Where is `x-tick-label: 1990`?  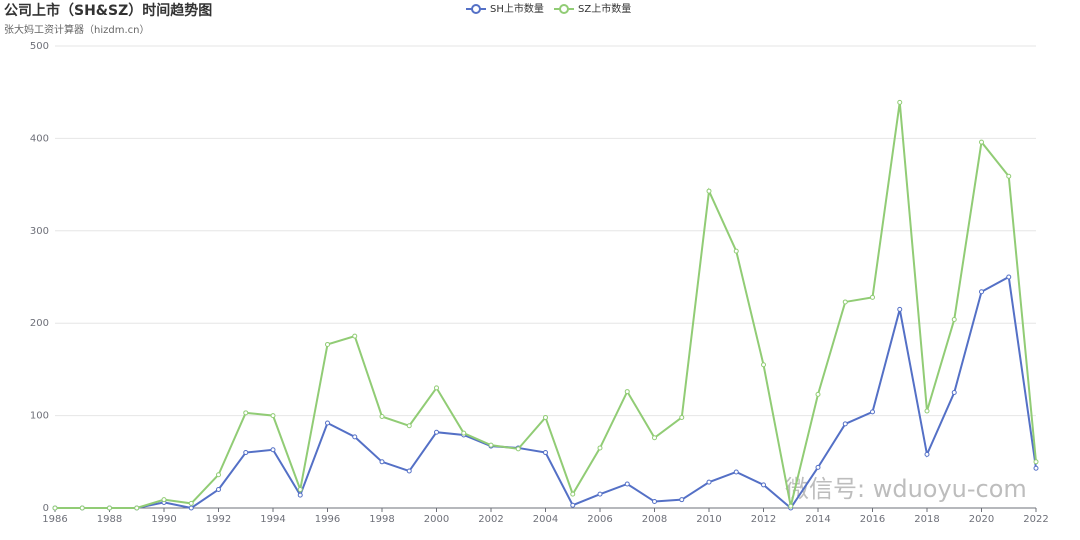 x-tick-label: 1990 is located at coordinates (163, 519).